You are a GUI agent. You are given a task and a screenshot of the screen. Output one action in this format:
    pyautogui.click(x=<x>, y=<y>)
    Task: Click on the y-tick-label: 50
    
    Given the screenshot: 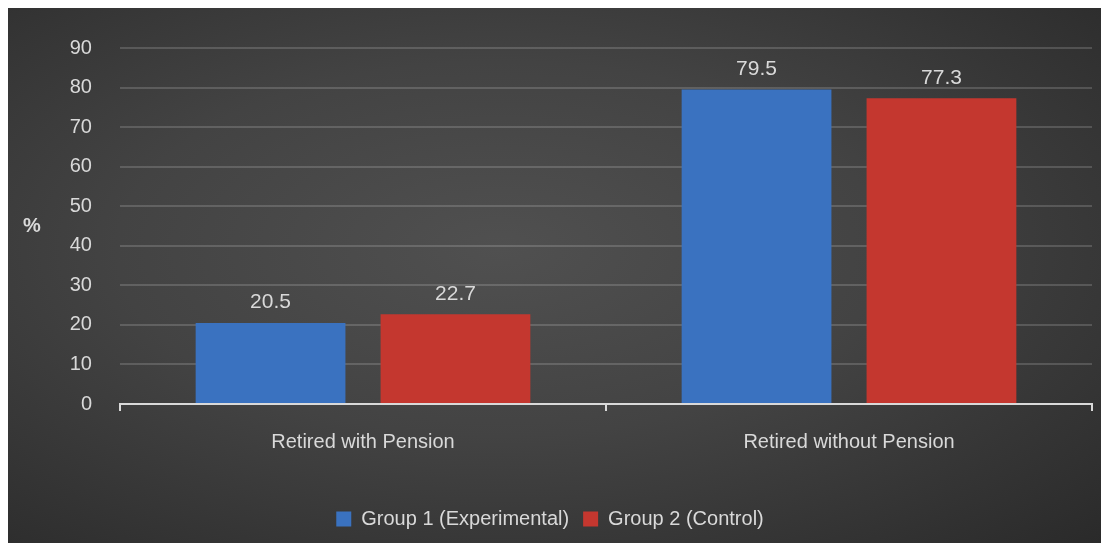 What is the action you would take?
    pyautogui.click(x=80, y=204)
    